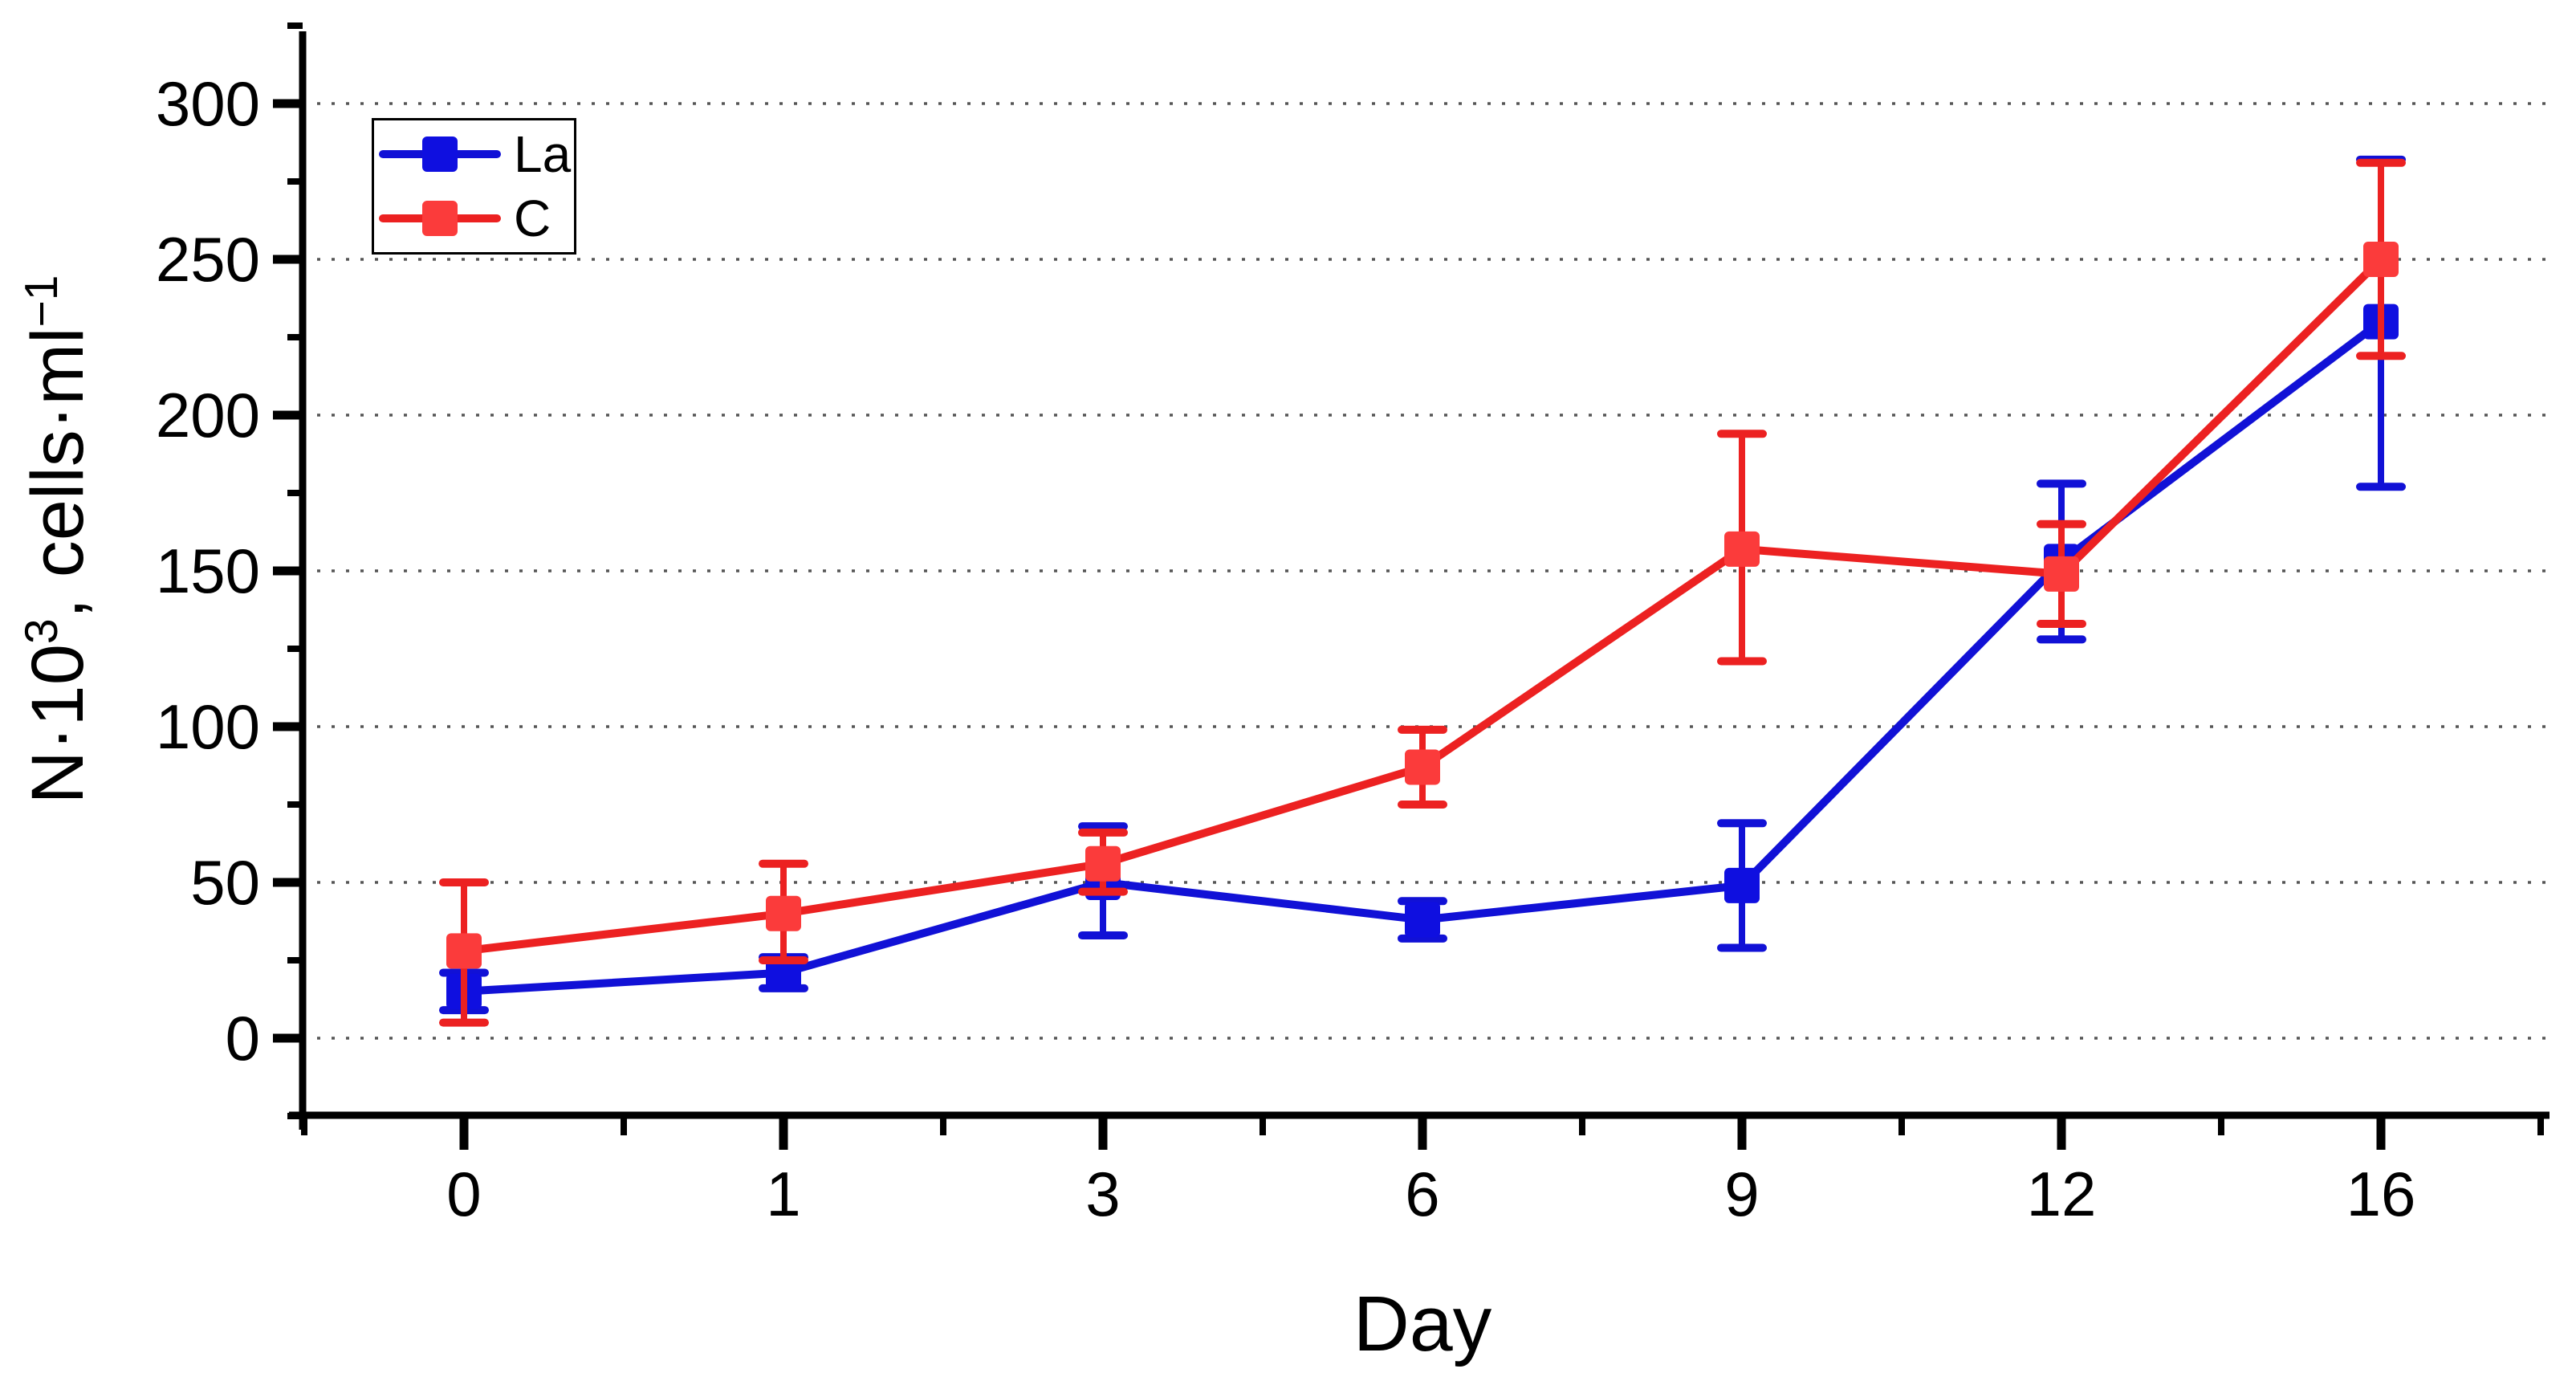 Image resolution: width=2576 pixels, height=1377 pixels. What do you see at coordinates (1422, 920) in the screenshot?
I see `marker-la-day6` at bounding box center [1422, 920].